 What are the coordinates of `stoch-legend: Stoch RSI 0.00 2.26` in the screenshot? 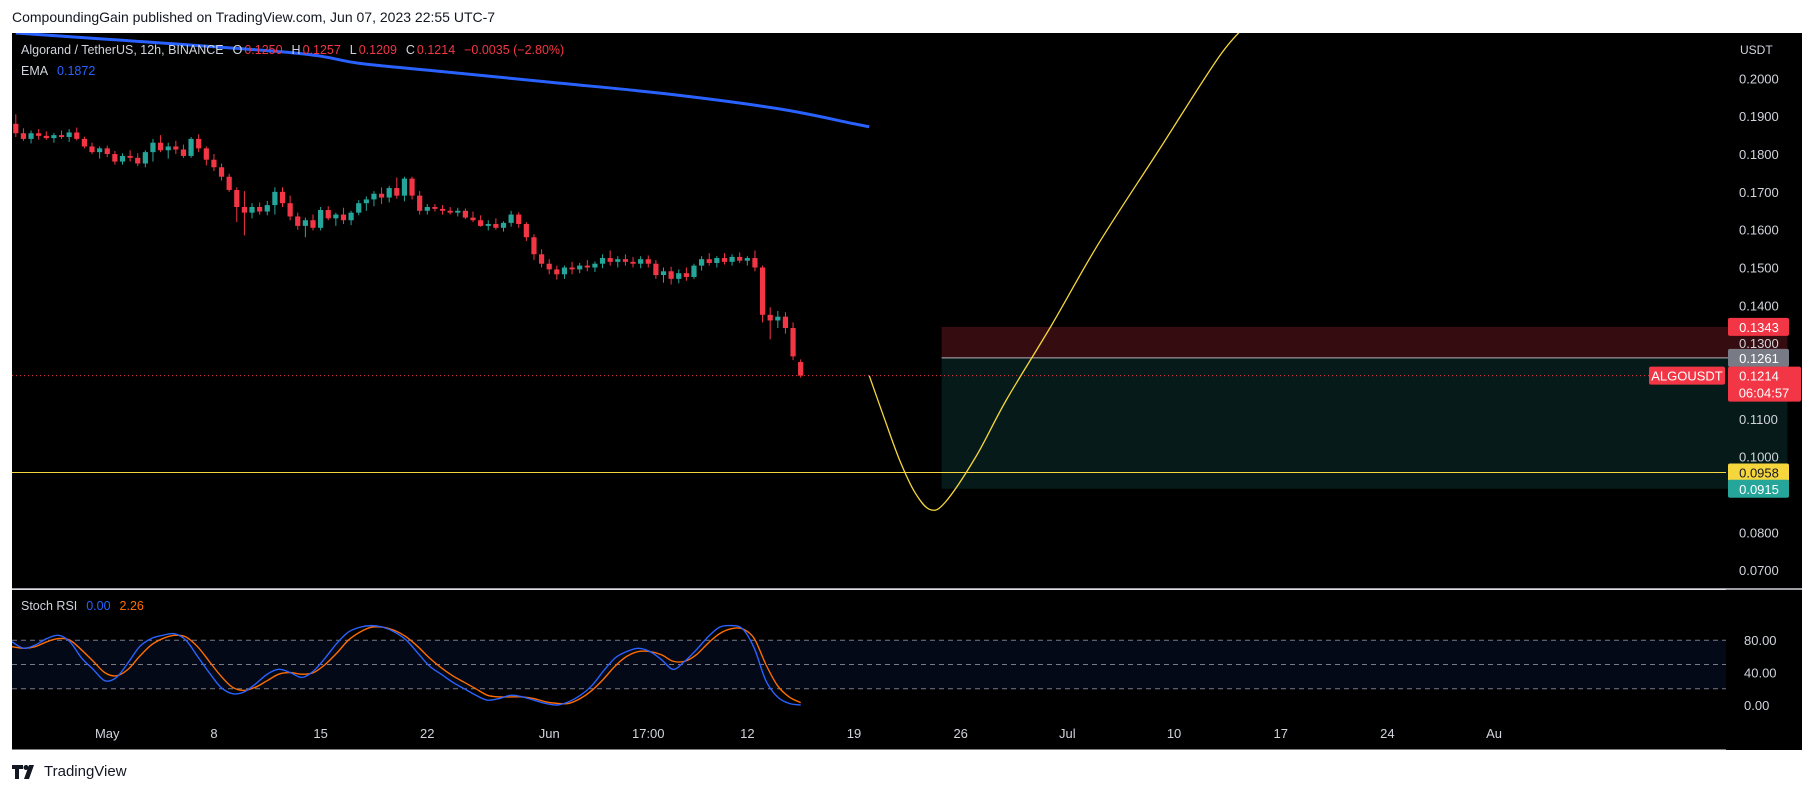 It's located at (83, 606).